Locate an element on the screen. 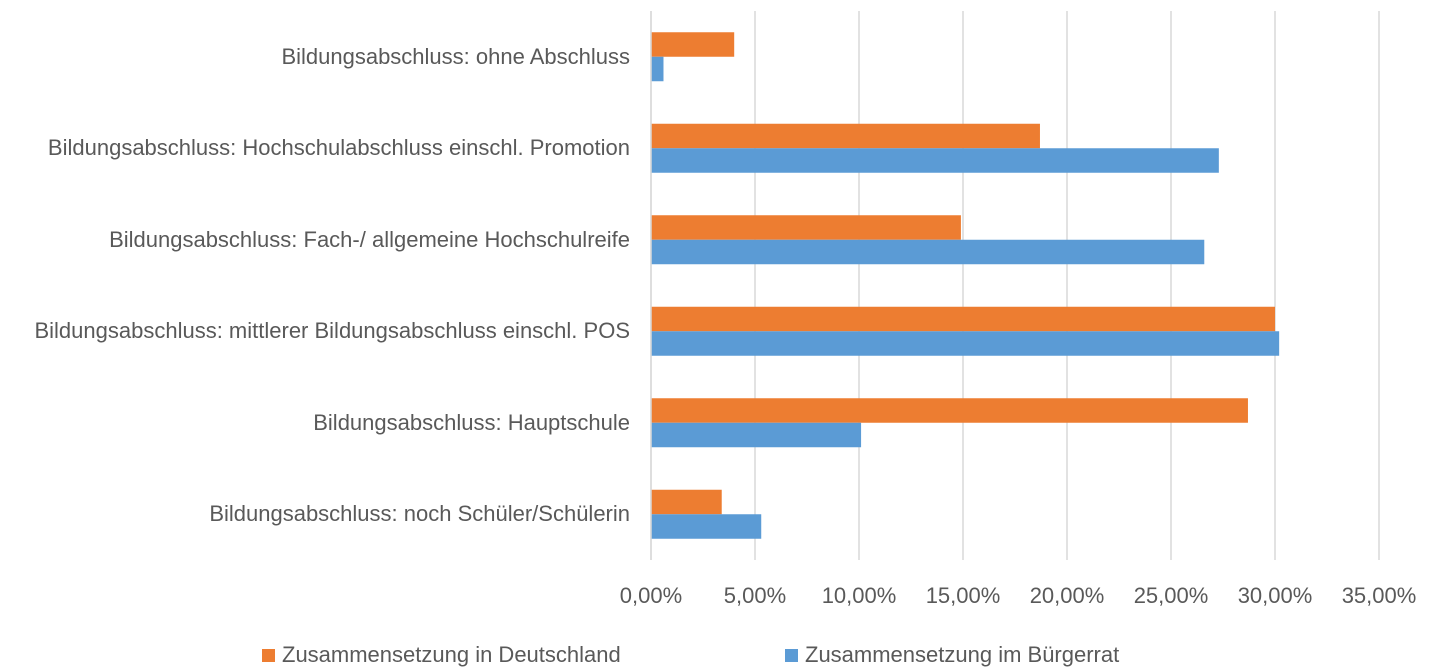  x-tick-label: 25,00% is located at coordinates (1171, 595).